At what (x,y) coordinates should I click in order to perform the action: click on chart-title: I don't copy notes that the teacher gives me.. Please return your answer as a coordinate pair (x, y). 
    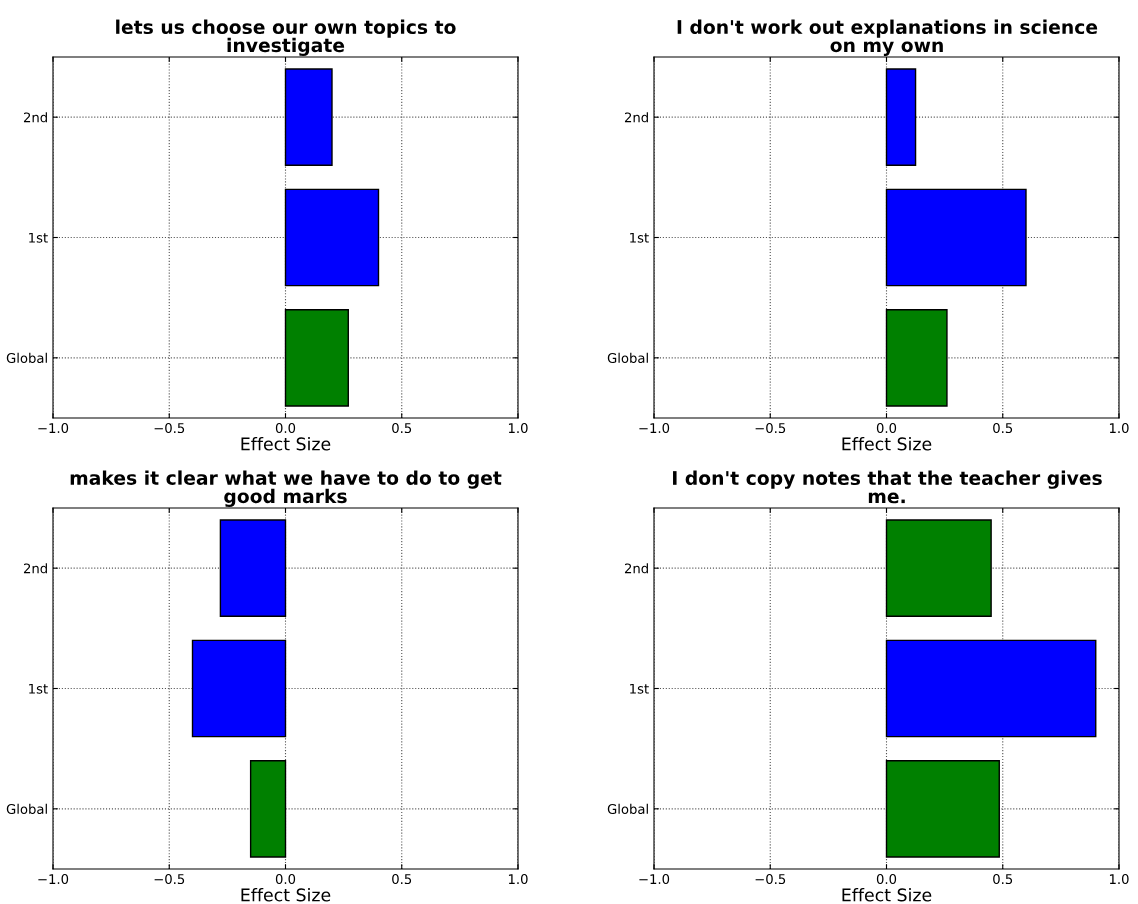
    Looking at the image, I should click on (887, 487).